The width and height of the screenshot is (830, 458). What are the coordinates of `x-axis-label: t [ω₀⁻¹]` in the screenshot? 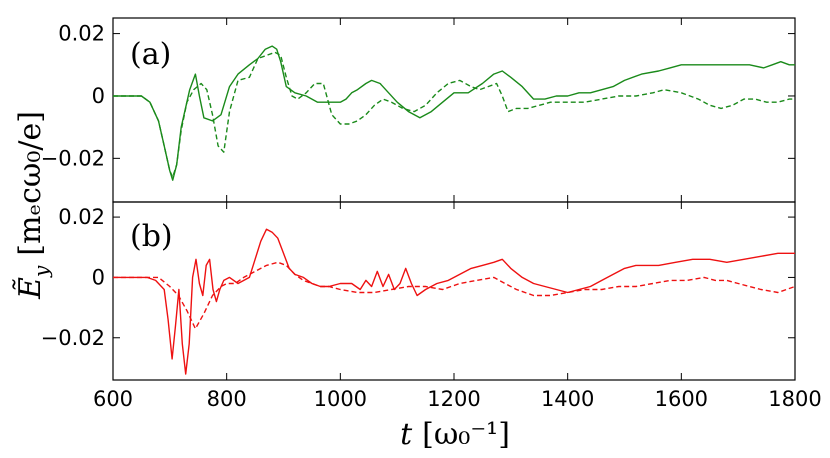 It's located at (455, 434).